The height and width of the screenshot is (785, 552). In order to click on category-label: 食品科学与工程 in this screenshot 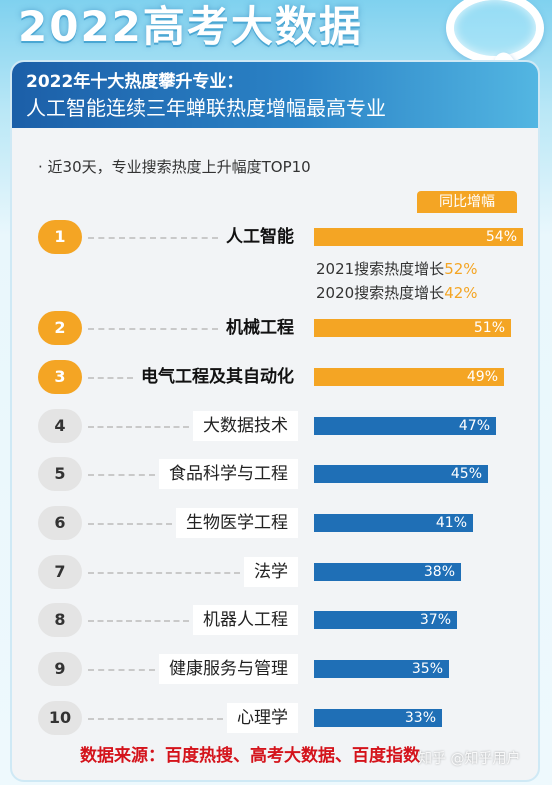, I will do `click(228, 474)`.